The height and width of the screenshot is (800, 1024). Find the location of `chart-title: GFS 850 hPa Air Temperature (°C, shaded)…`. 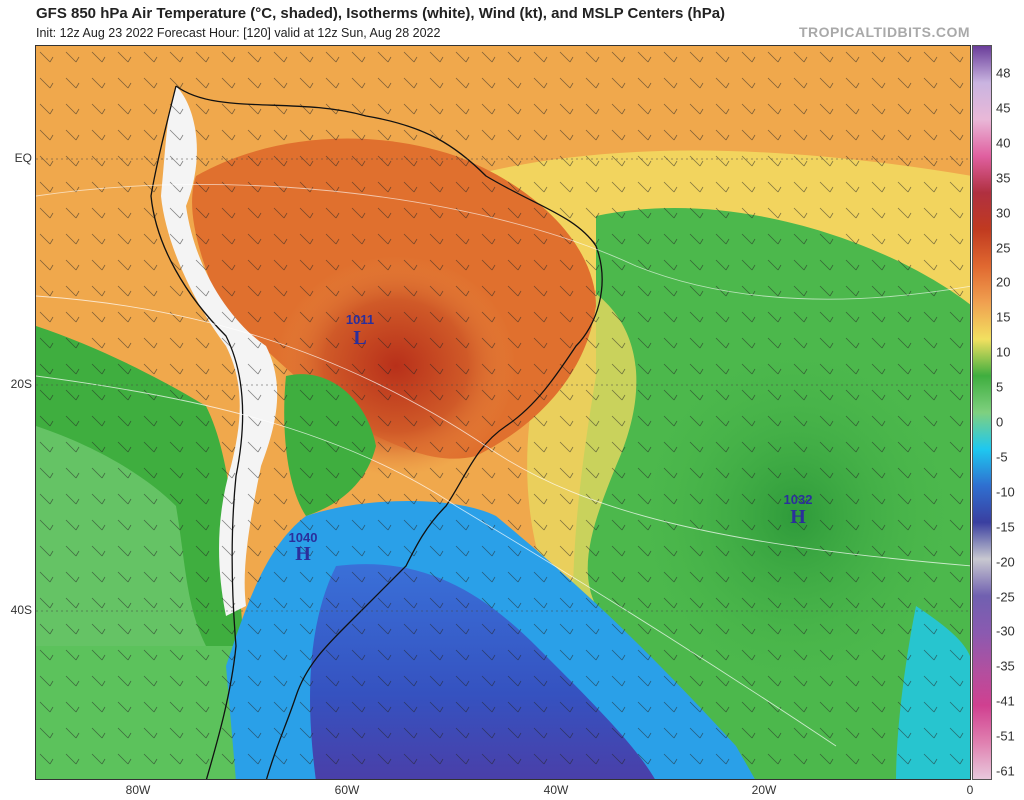

chart-title: GFS 850 hPa Air Temperature (°C, shaded)… is located at coordinates (381, 13).